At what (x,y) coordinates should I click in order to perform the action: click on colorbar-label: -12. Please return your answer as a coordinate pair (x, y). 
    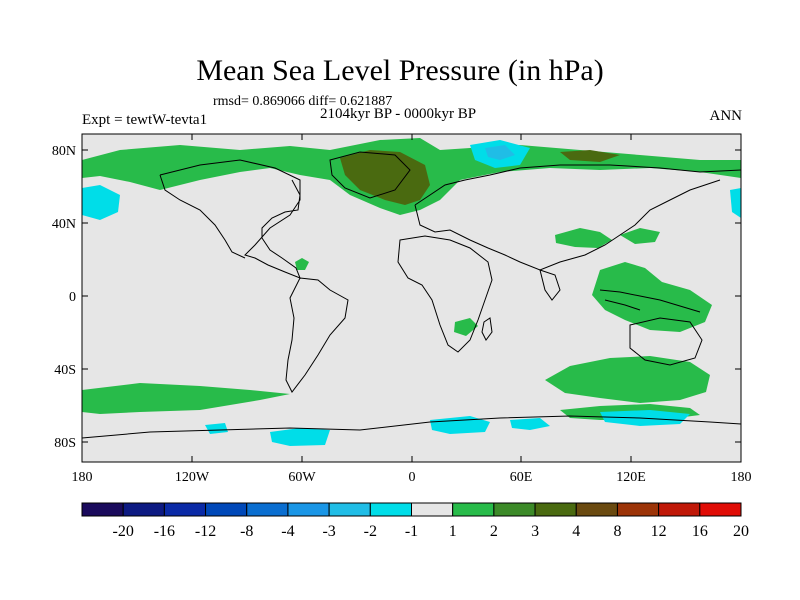
    Looking at the image, I should click on (205, 531).